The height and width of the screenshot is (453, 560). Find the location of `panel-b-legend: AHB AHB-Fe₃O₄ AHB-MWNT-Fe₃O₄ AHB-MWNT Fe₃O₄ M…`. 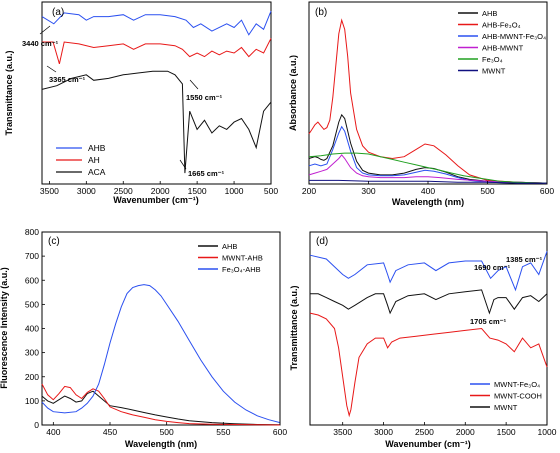

panel-b-legend: AHB AHB-Fe₃O₄ AHB-MWNT-Fe₃O₄ AHB-MWNT Fe₃O₄ M… is located at coordinates (502, 42).